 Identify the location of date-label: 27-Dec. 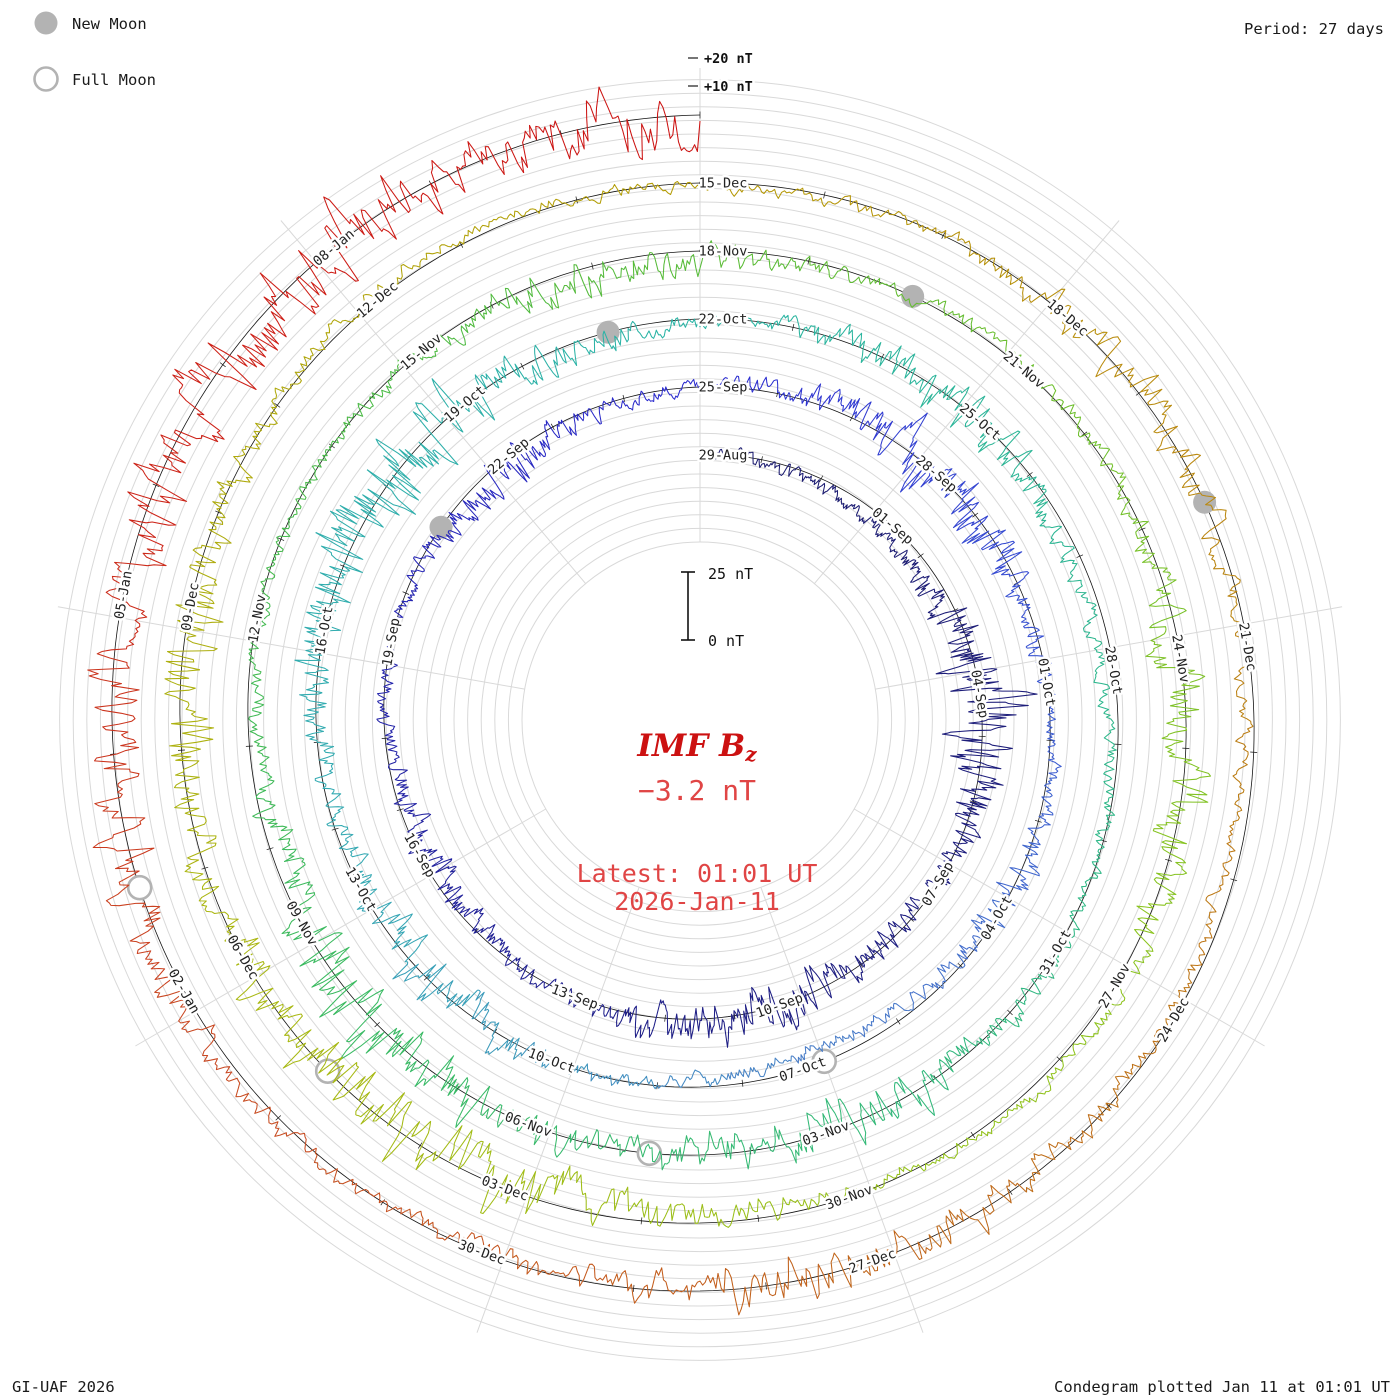
(872, 1262).